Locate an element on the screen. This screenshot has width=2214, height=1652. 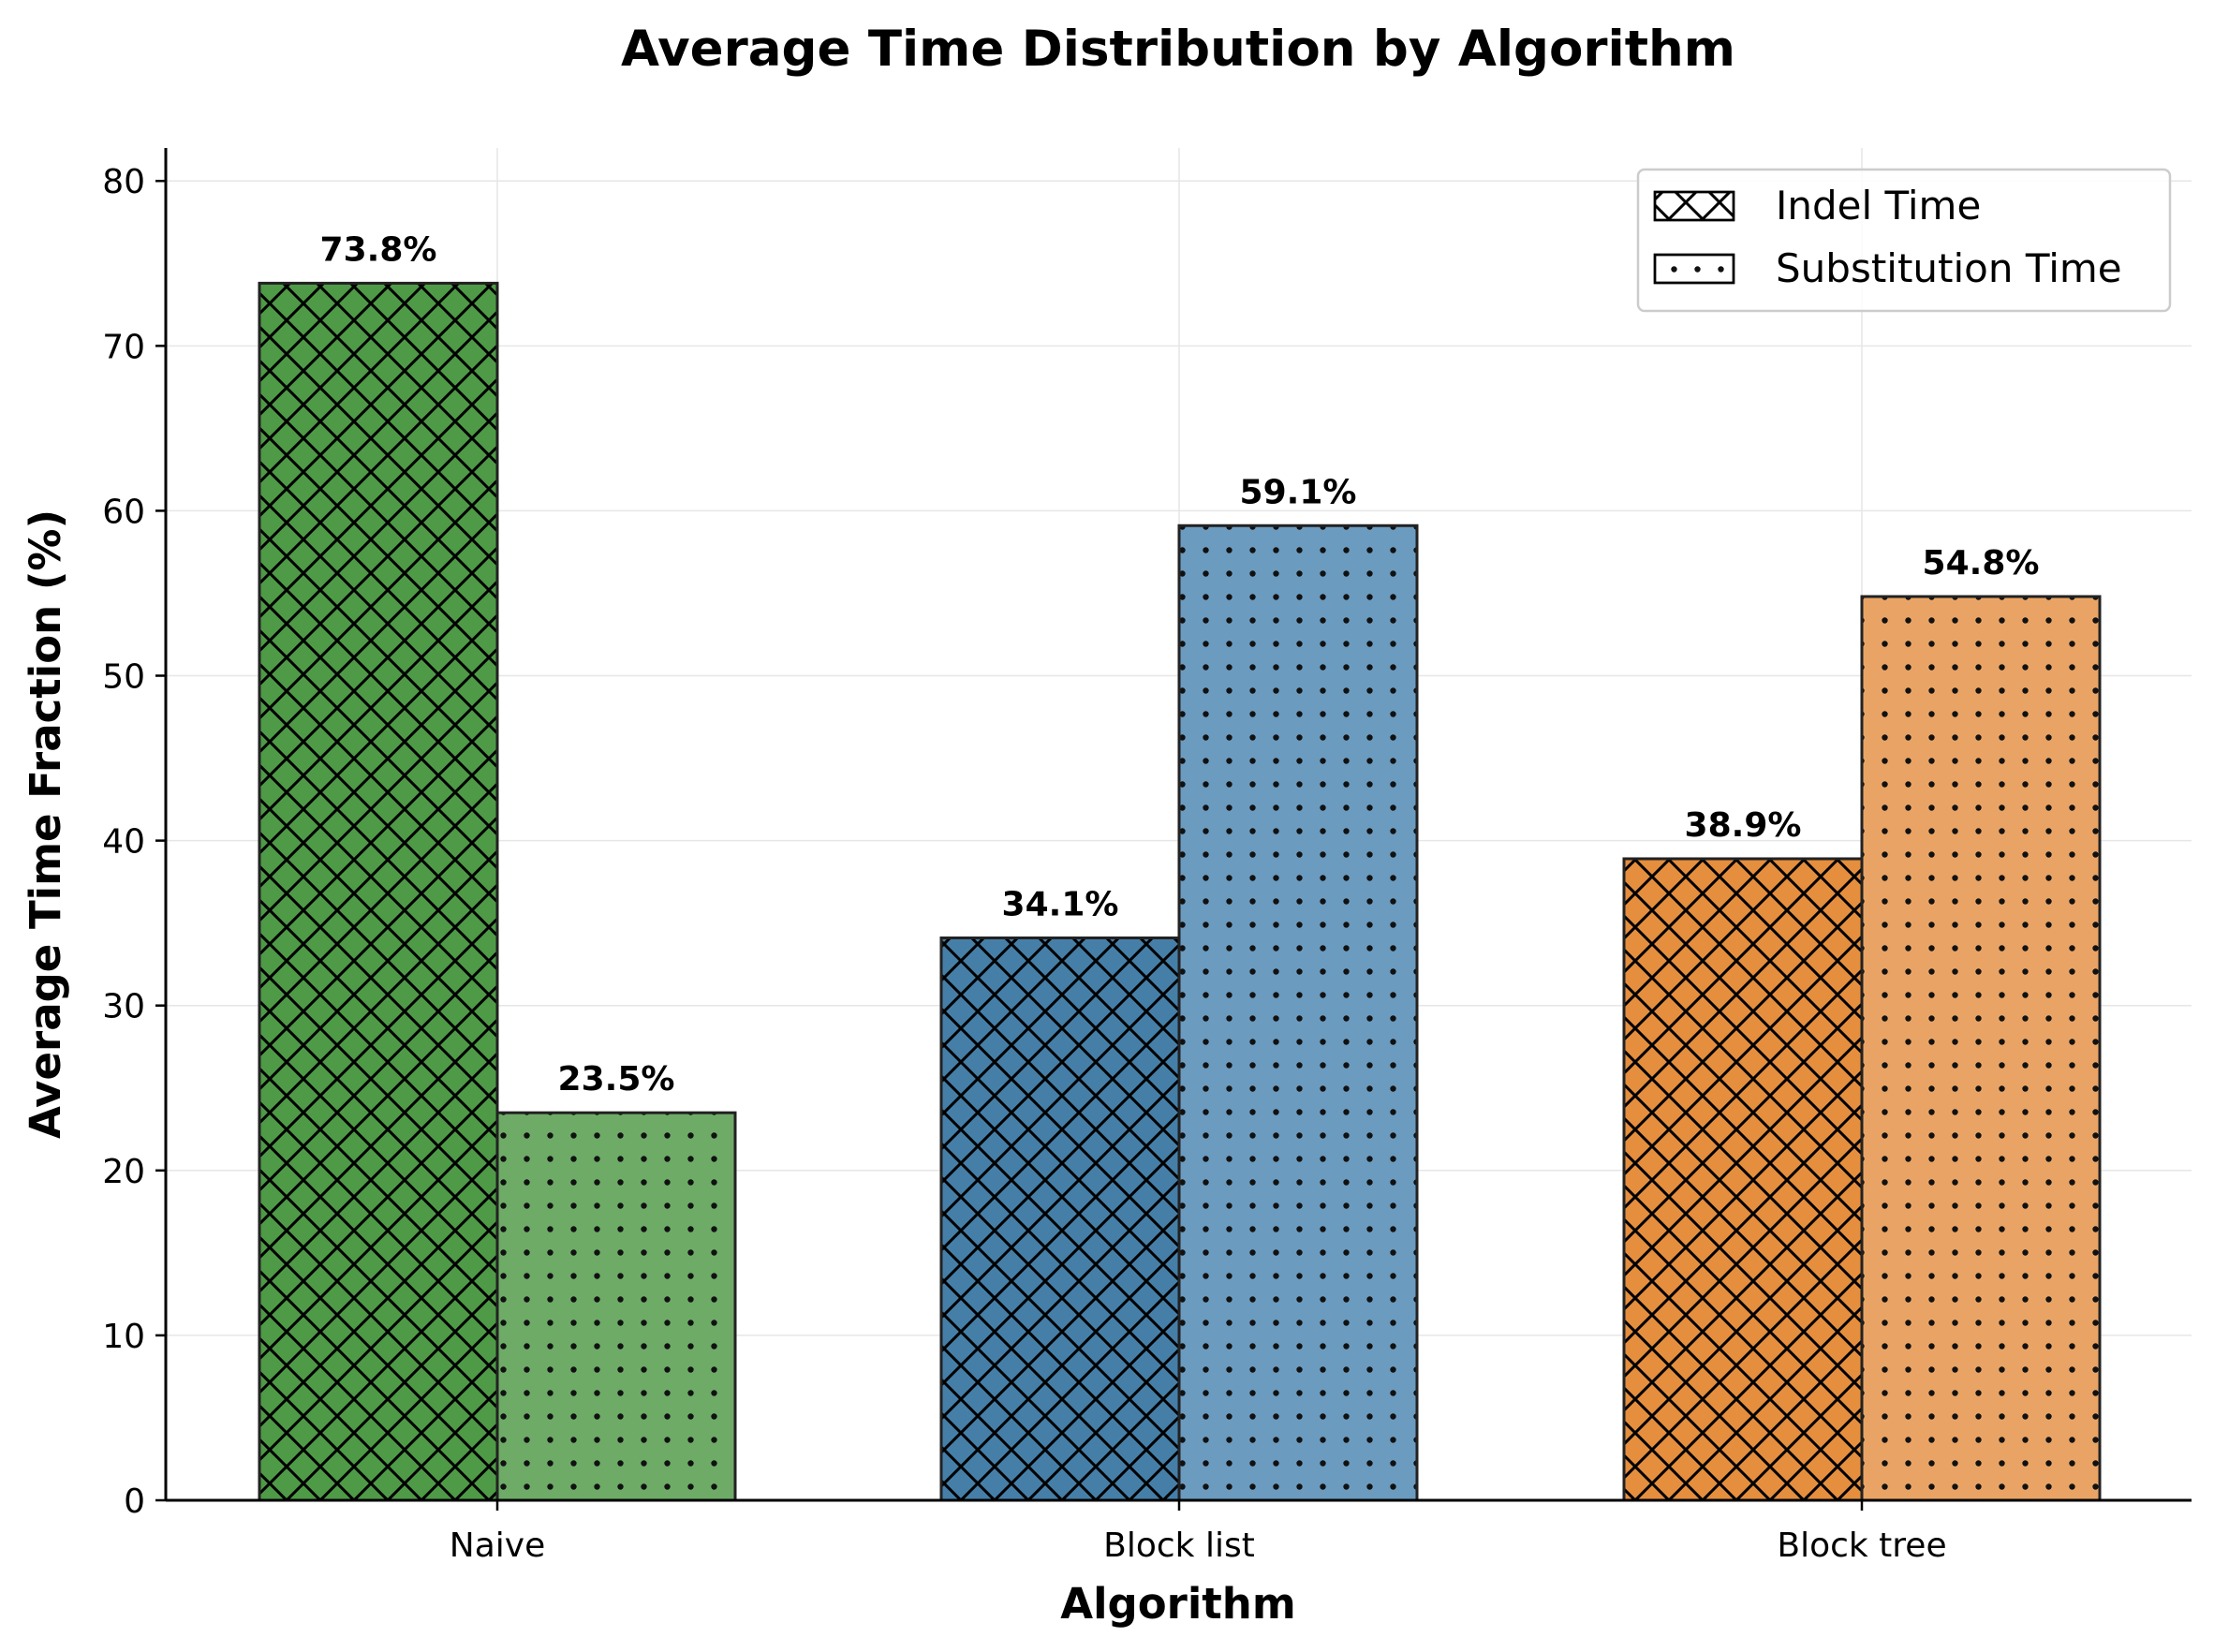
legend: Indel Time Substitution Time is located at coordinates (1904, 240).